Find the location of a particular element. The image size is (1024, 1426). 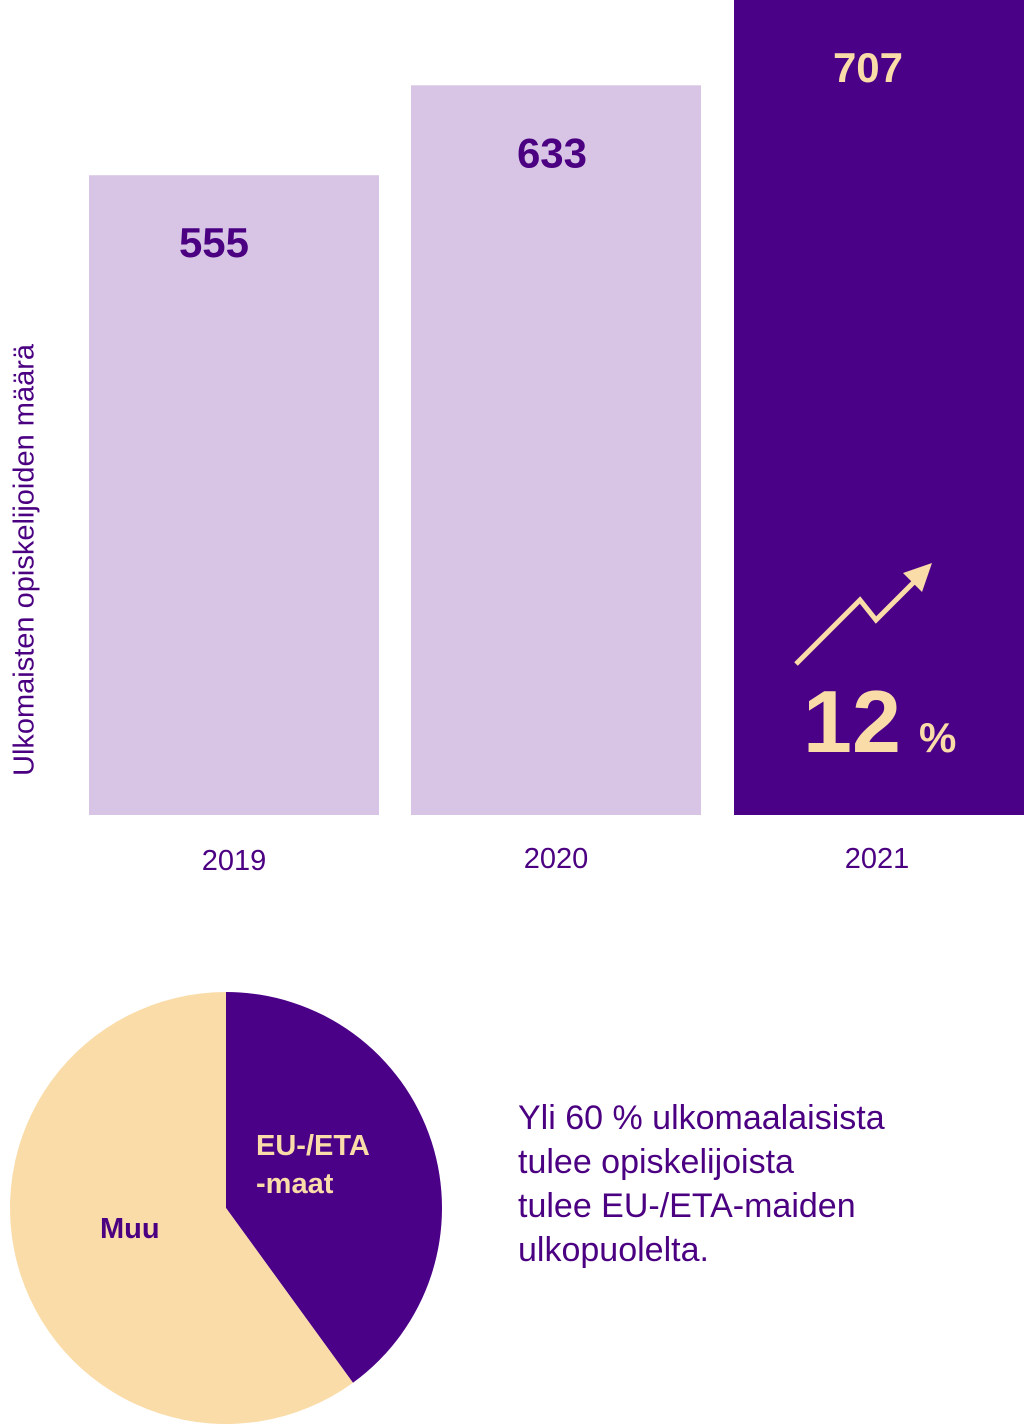

pie-slice-label: EU-/ETA is located at coordinates (313, 1146).